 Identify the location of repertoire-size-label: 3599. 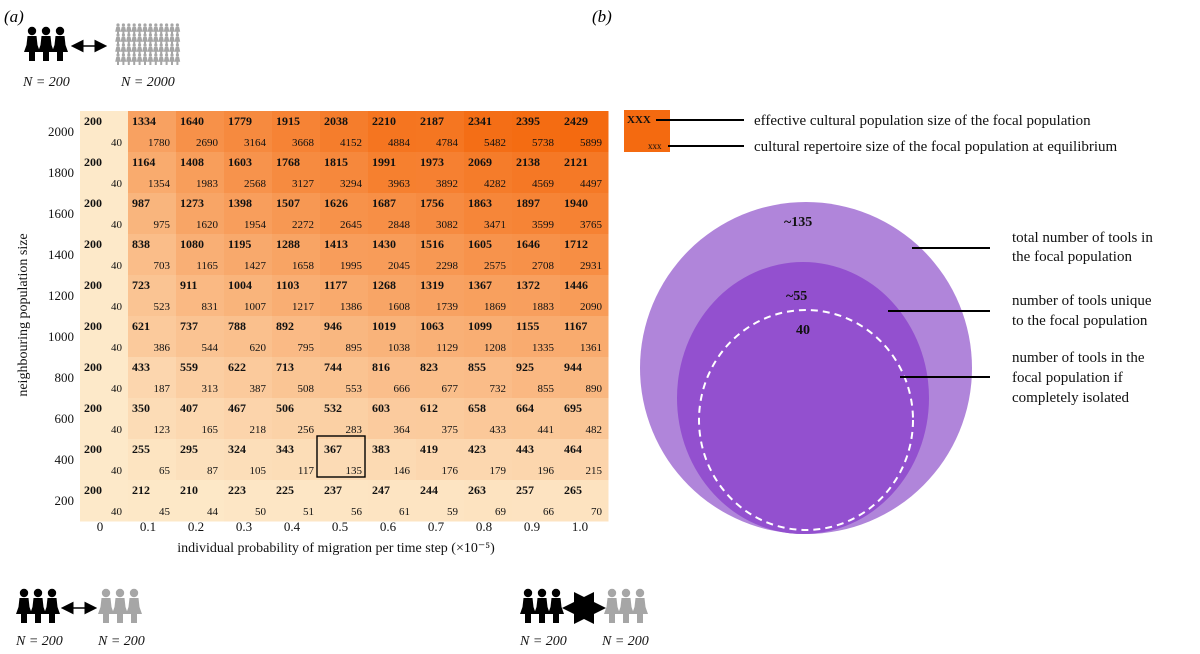
(543, 225).